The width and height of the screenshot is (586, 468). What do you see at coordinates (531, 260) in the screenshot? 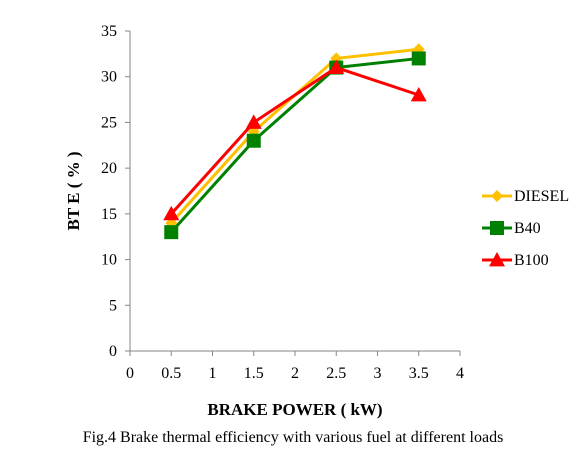
I see `legend-label-b100: B100` at bounding box center [531, 260].